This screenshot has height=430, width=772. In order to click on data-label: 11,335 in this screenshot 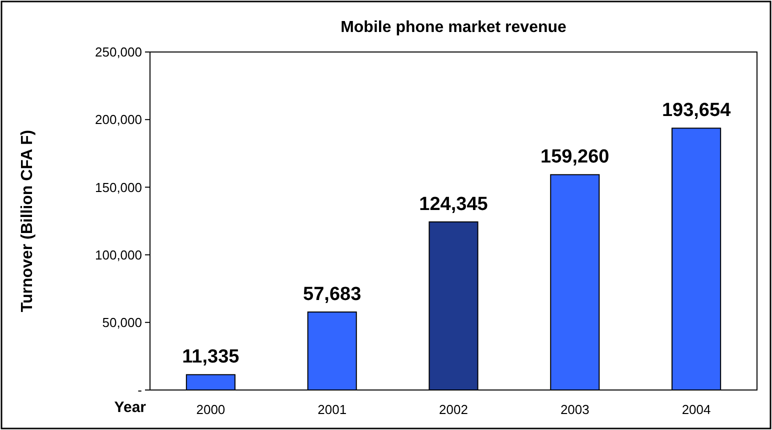, I will do `click(211, 357)`.